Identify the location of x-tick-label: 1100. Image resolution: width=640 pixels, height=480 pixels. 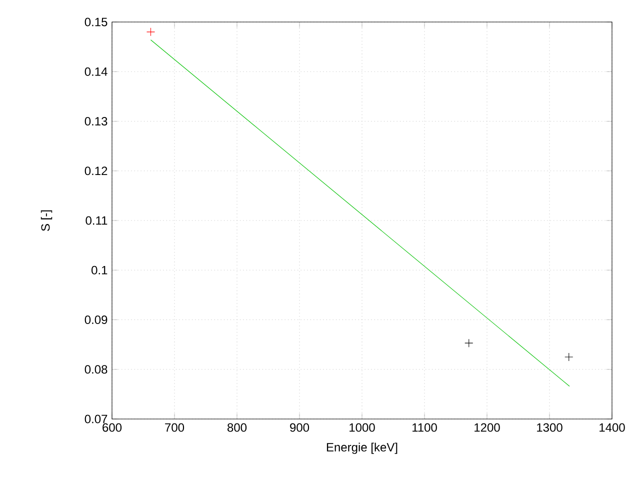
(424, 427).